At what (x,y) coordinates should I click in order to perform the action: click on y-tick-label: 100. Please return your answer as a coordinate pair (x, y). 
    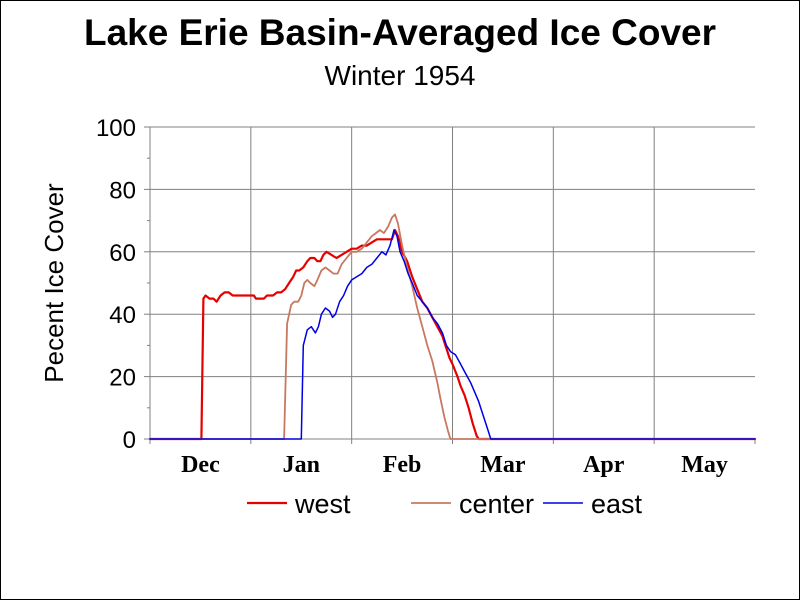
    Looking at the image, I should click on (116, 128).